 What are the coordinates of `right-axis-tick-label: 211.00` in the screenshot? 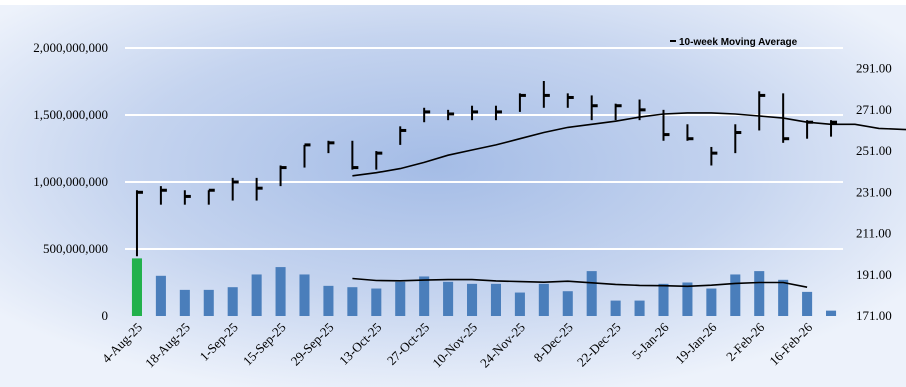 It's located at (873, 233).